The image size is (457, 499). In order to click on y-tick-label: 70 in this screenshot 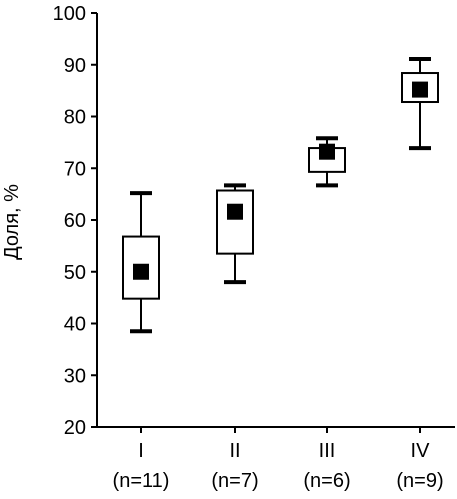, I will do `click(75, 169)`.